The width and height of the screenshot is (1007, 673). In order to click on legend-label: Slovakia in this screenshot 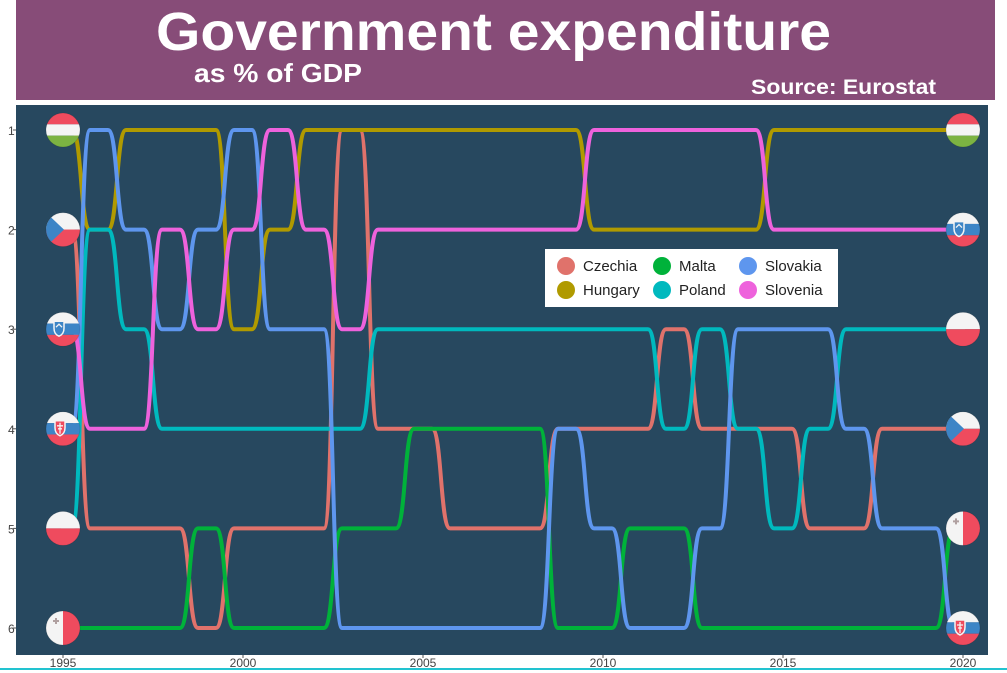, I will do `click(793, 266)`.